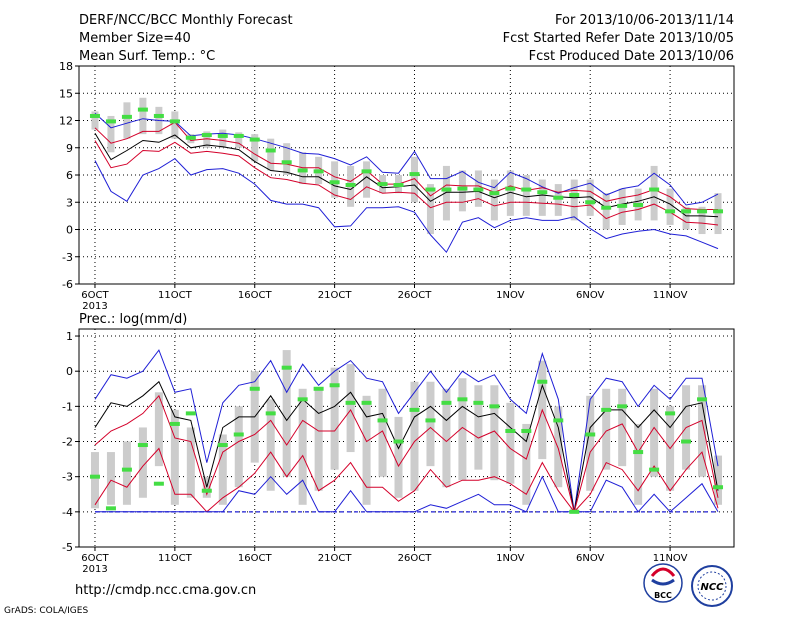 The height and width of the screenshot is (618, 800). What do you see at coordinates (406, 183) in the screenshot?
I see `temp-q1-line` at bounding box center [406, 183].